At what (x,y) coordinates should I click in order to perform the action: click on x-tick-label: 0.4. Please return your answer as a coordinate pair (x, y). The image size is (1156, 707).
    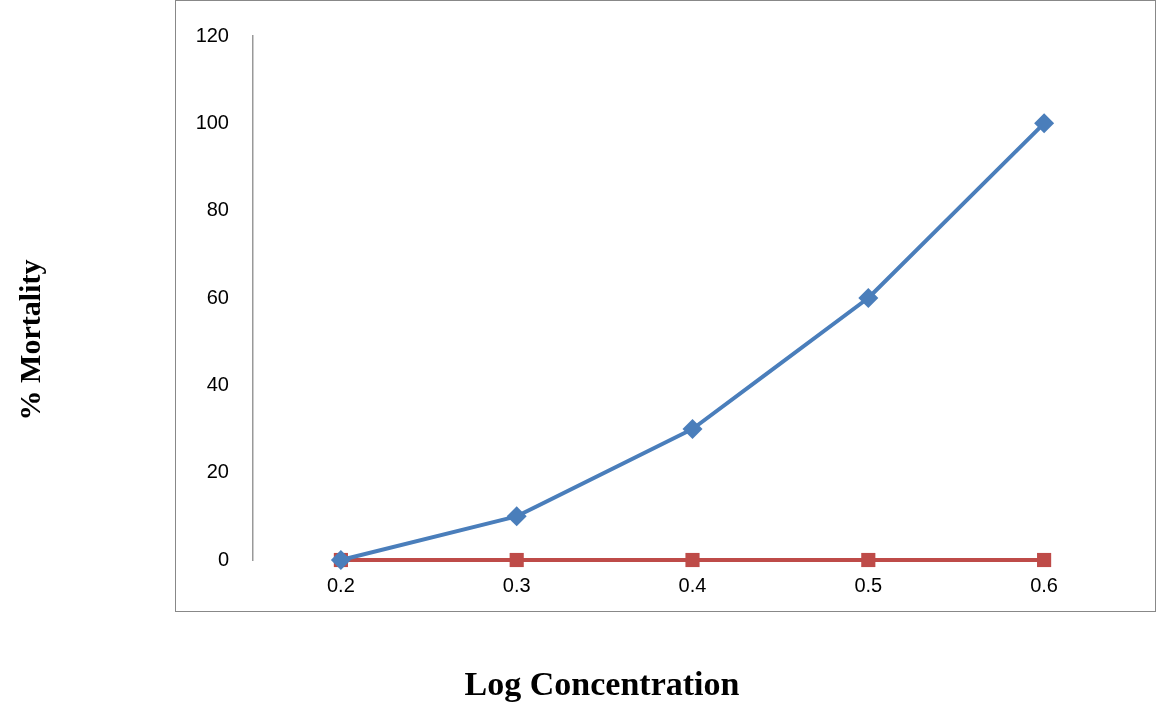
    Looking at the image, I should click on (692, 584).